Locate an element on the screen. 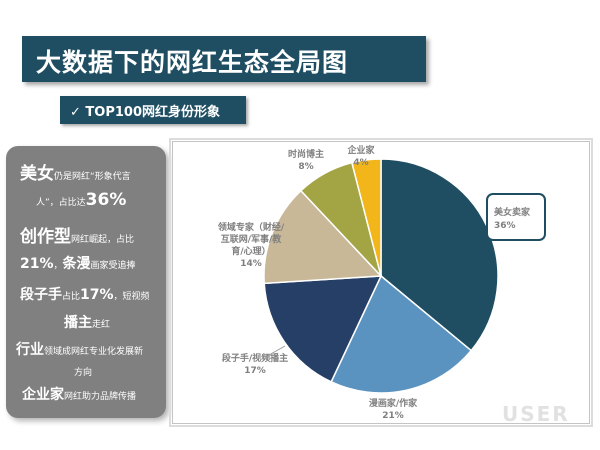  summary-line-4: 21%，条漫画家受追捧 is located at coordinates (78, 263).